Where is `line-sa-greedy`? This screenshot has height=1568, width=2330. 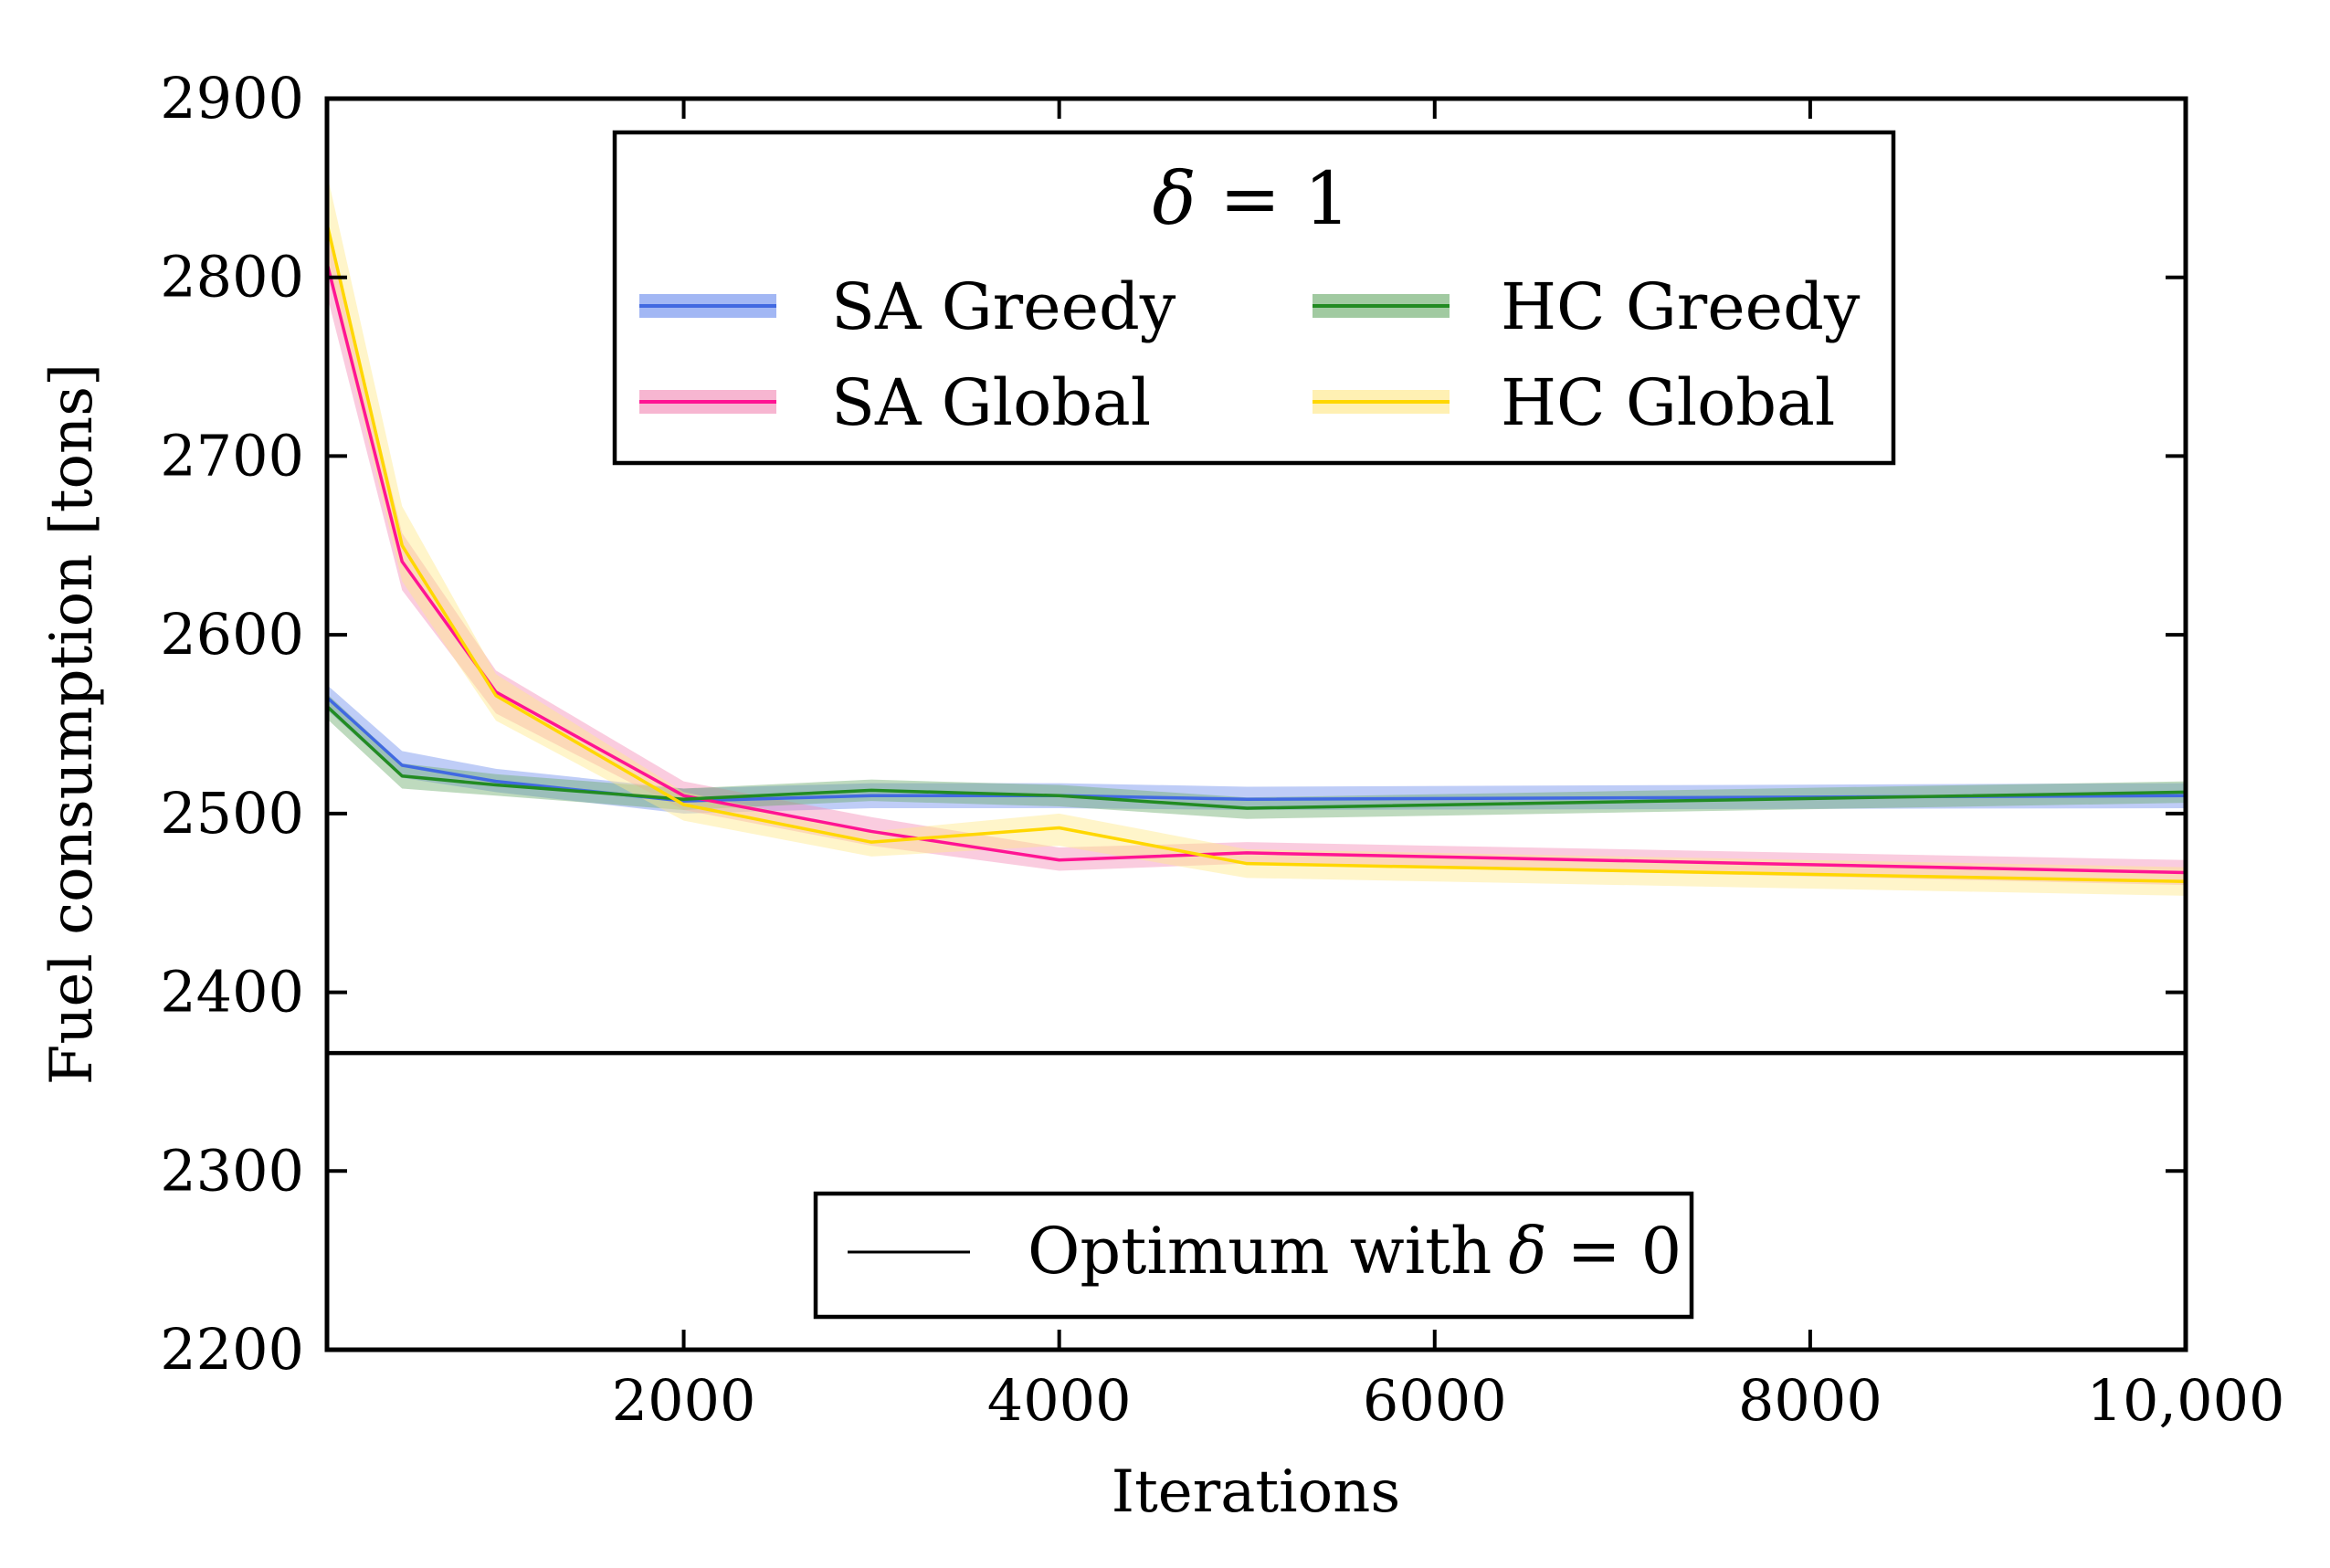
line-sa-greedy is located at coordinates (1256, 749).